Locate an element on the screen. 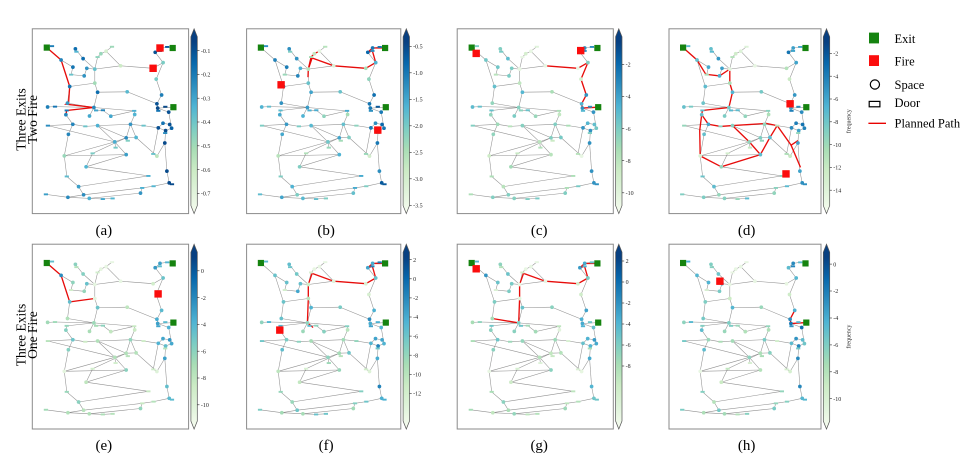 Image resolution: width=964 pixels, height=462 pixels. svg-text: Door is located at coordinates (908, 103).